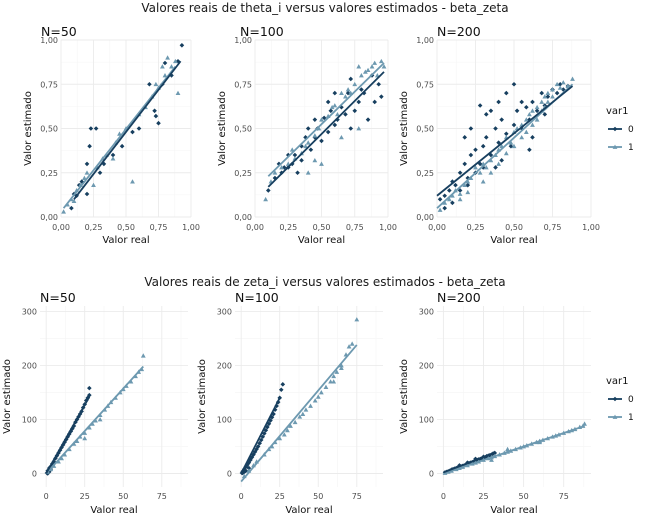 The width and height of the screenshot is (650, 523). I want to click on legend-label: 0, so click(631, 400).